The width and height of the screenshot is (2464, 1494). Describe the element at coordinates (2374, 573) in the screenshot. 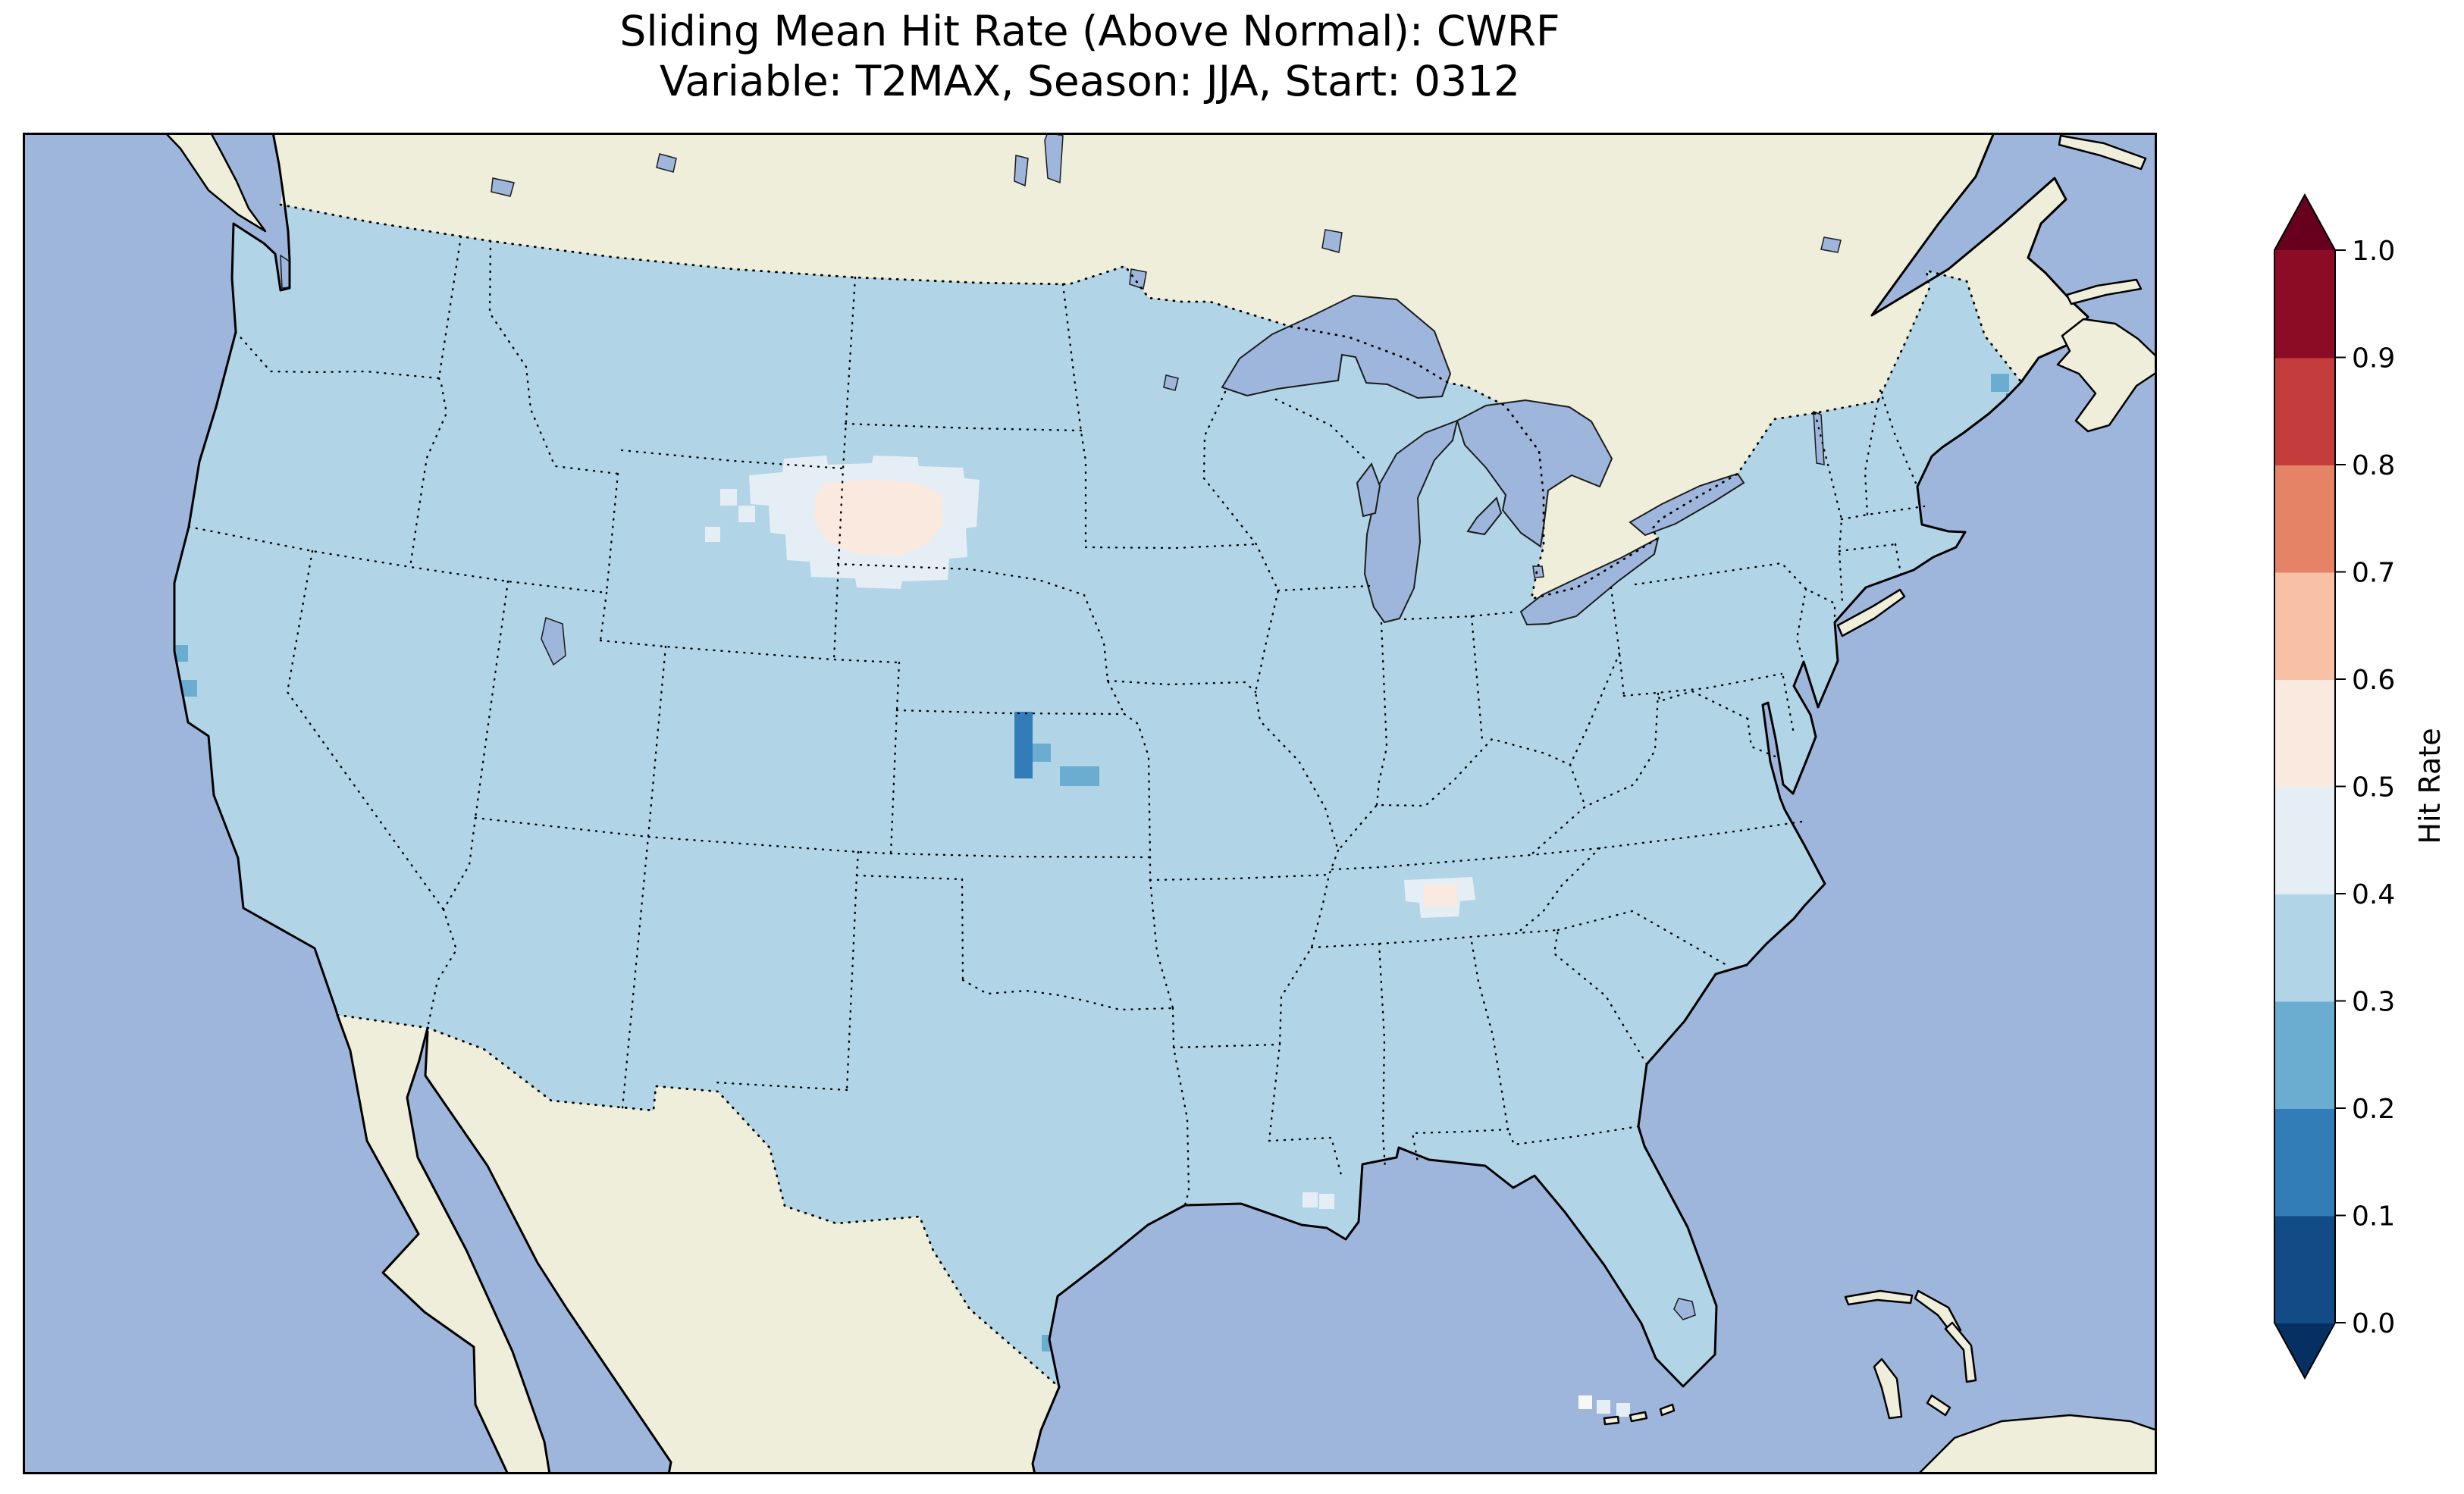

I see `colorbar-tick-label: 0.7` at that location.